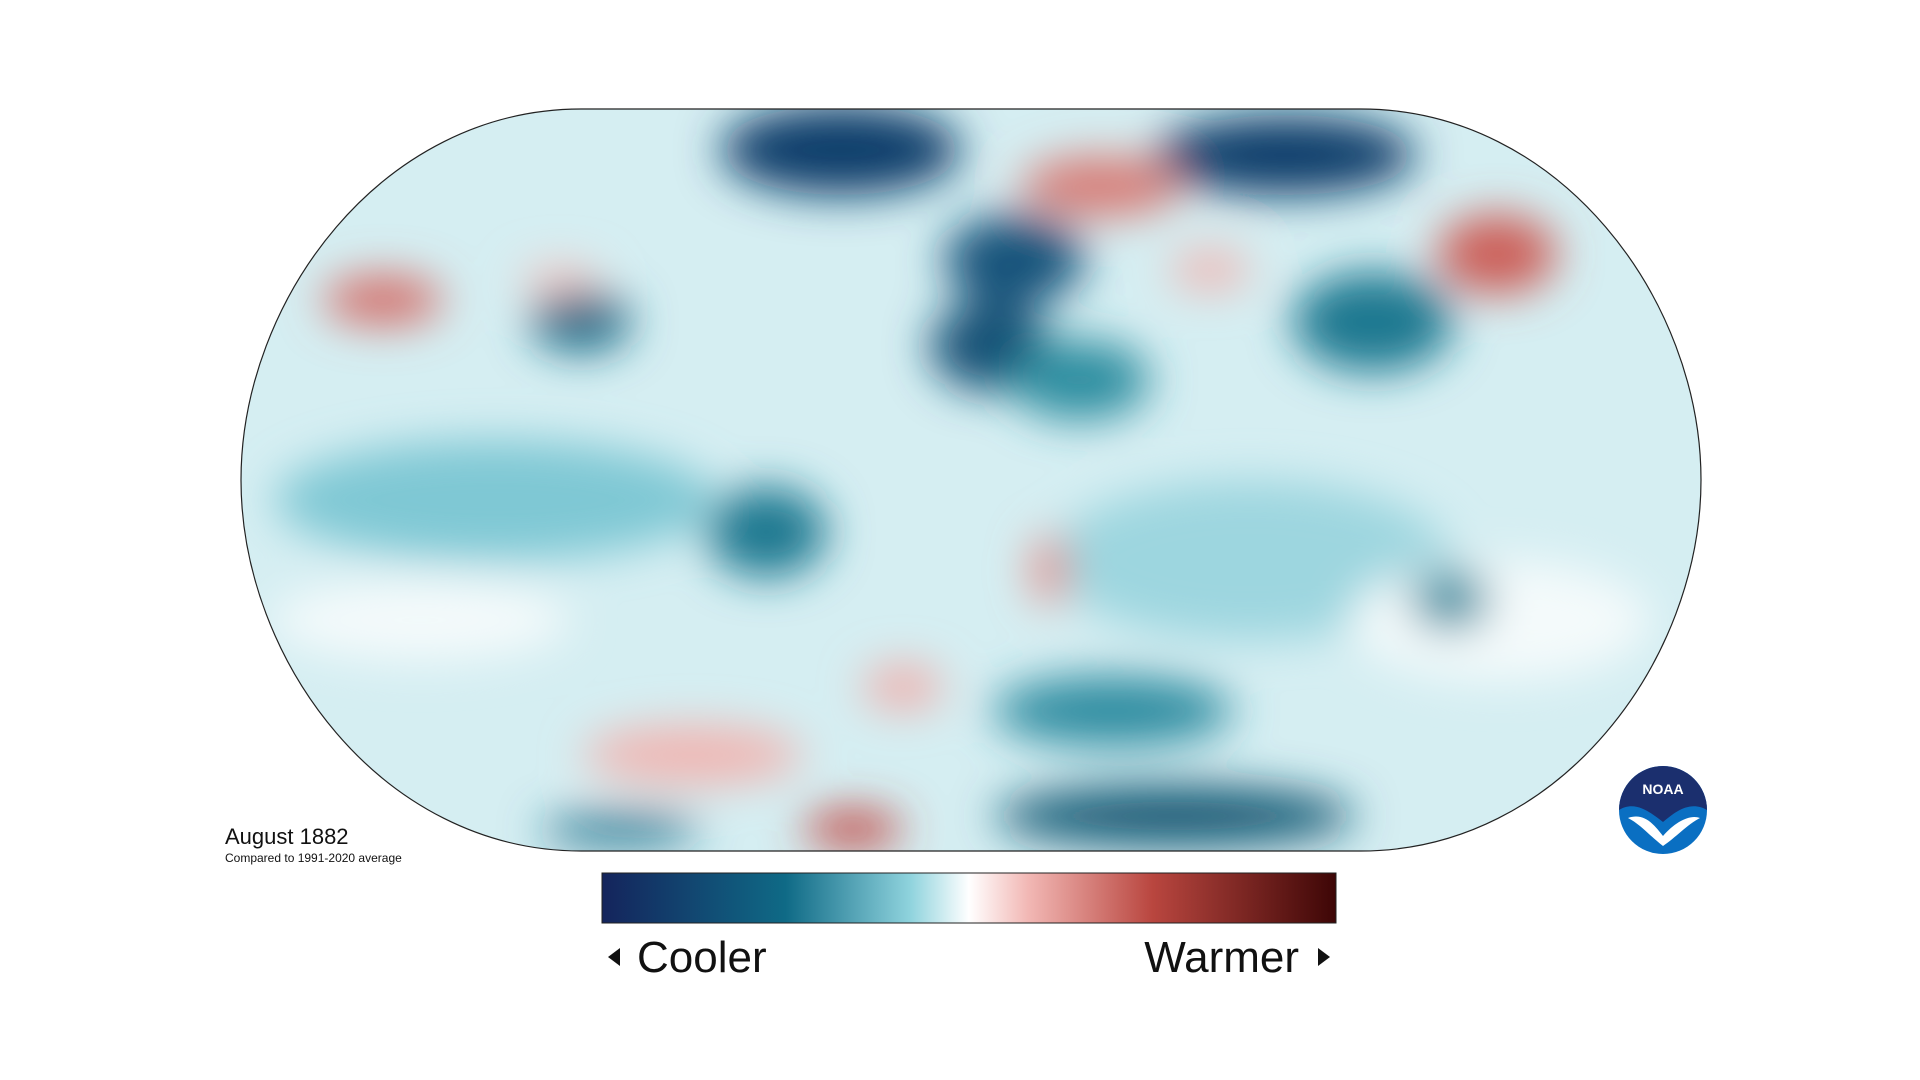 This screenshot has height=1080, width=1920. Describe the element at coordinates (1662, 789) in the screenshot. I see `logo-text: NOAA` at that location.